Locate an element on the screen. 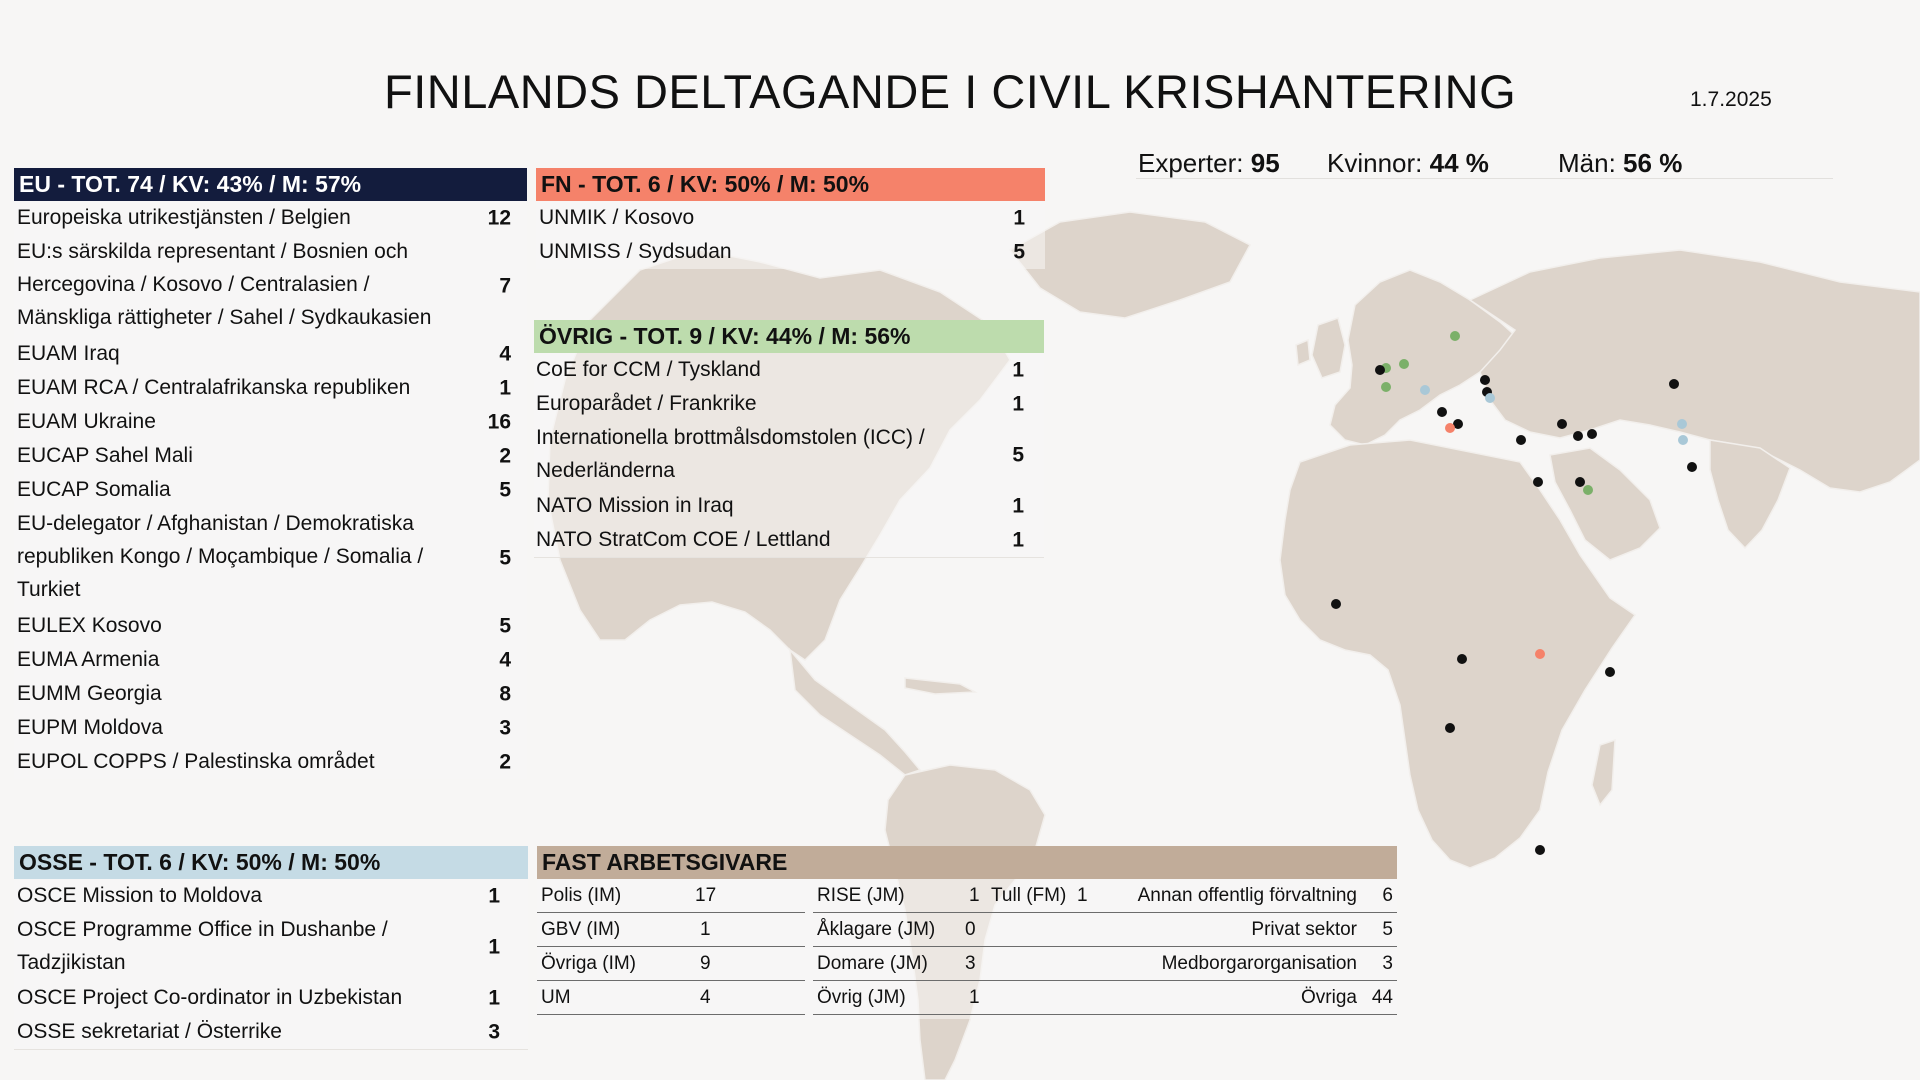 This screenshot has height=1080, width=1920. table-row: Medborgarorganisation 3 is located at coordinates (1243, 964).